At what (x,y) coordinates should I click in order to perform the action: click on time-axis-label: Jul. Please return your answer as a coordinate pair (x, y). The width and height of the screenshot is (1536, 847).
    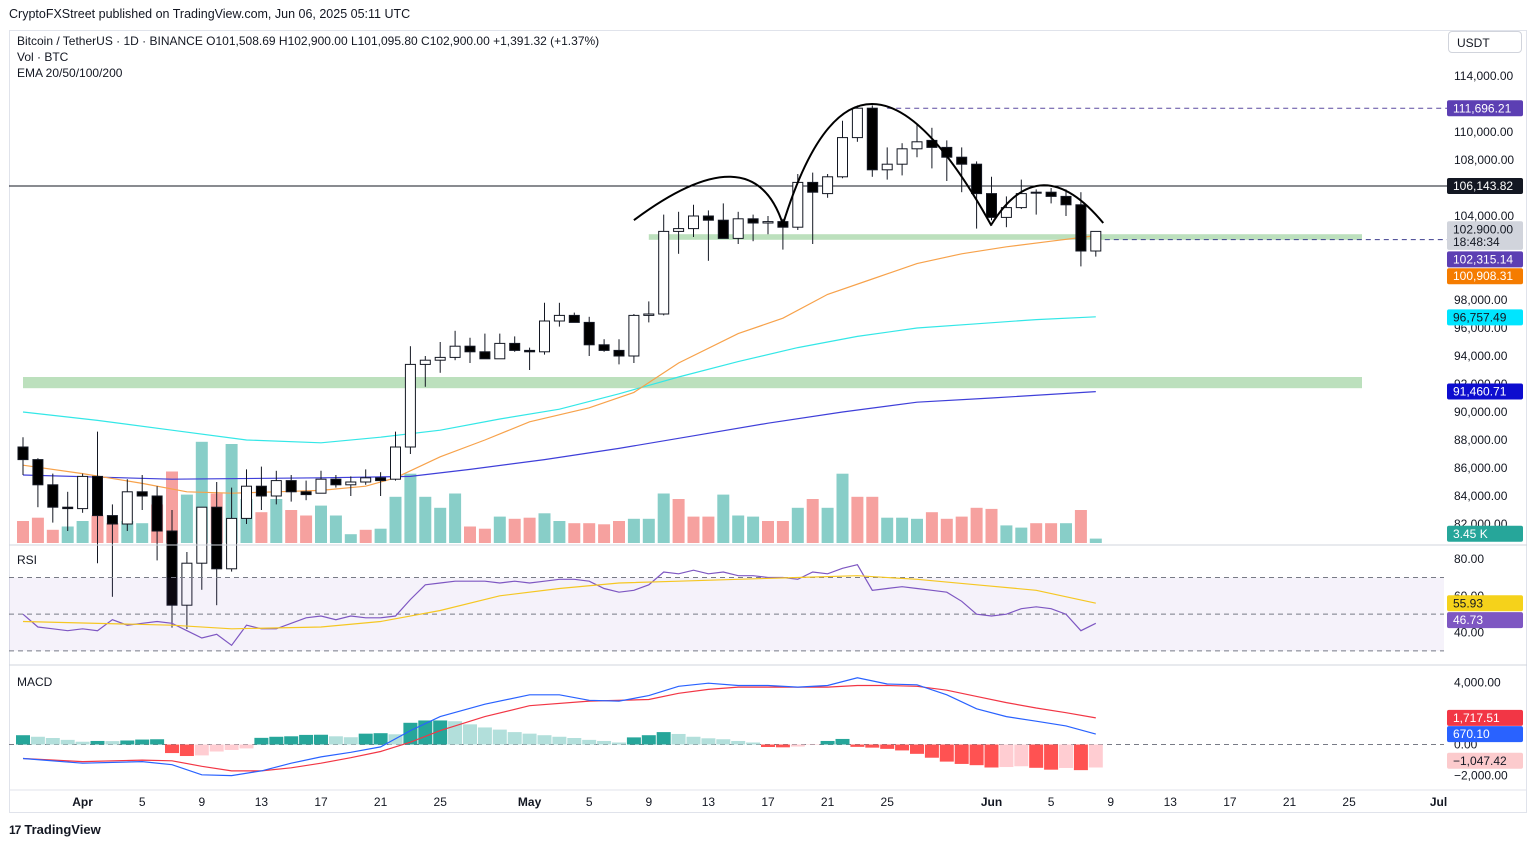
    Looking at the image, I should click on (1438, 802).